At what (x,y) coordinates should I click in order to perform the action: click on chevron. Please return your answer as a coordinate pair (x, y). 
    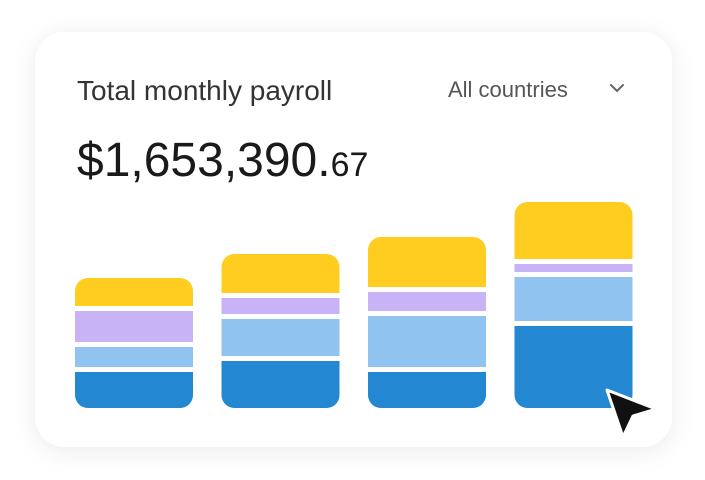
    Looking at the image, I should click on (617, 88).